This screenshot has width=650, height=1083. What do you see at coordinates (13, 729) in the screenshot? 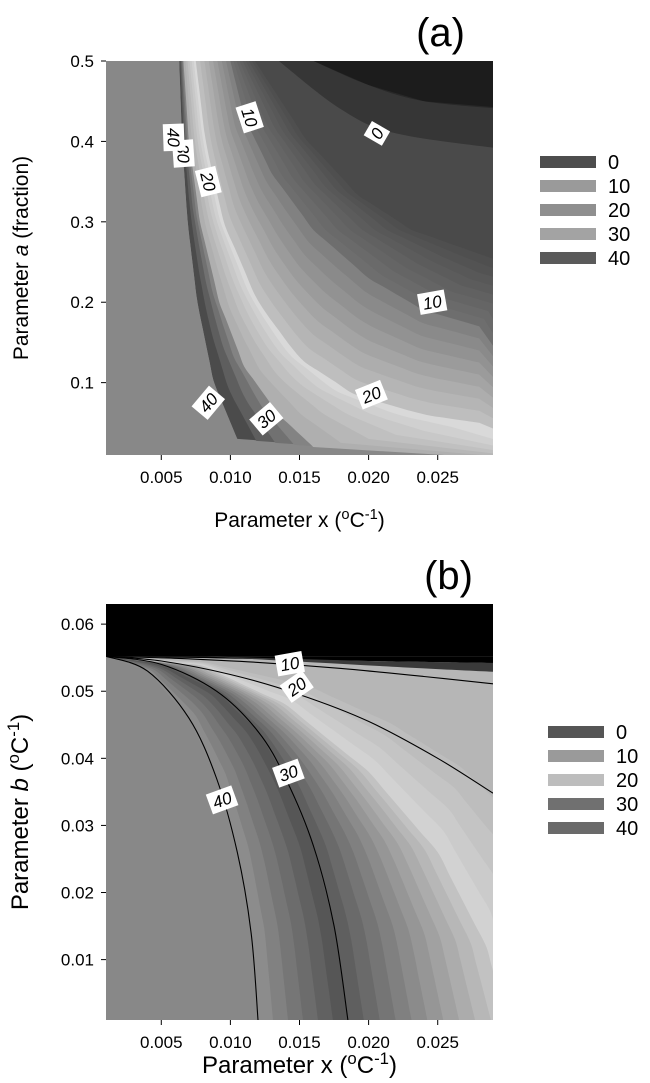
I see `y-axis-title-part: -1` at bounding box center [13, 729].